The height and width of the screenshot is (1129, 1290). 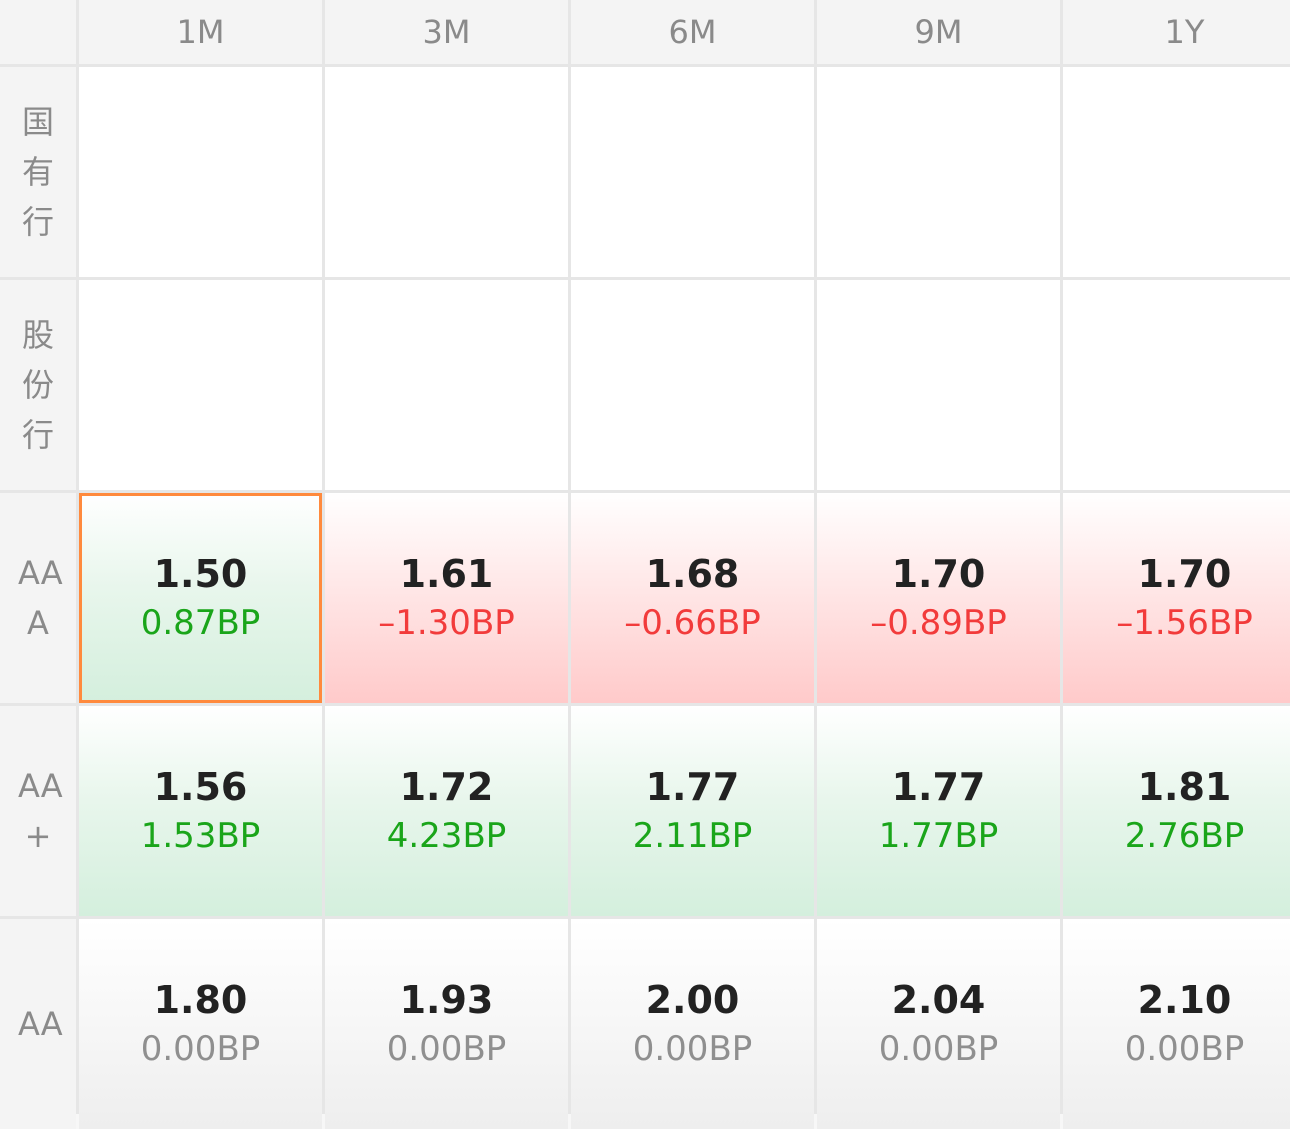 What do you see at coordinates (200, 811) in the screenshot?
I see `rate-cell: 1.56 1.53BP` at bounding box center [200, 811].